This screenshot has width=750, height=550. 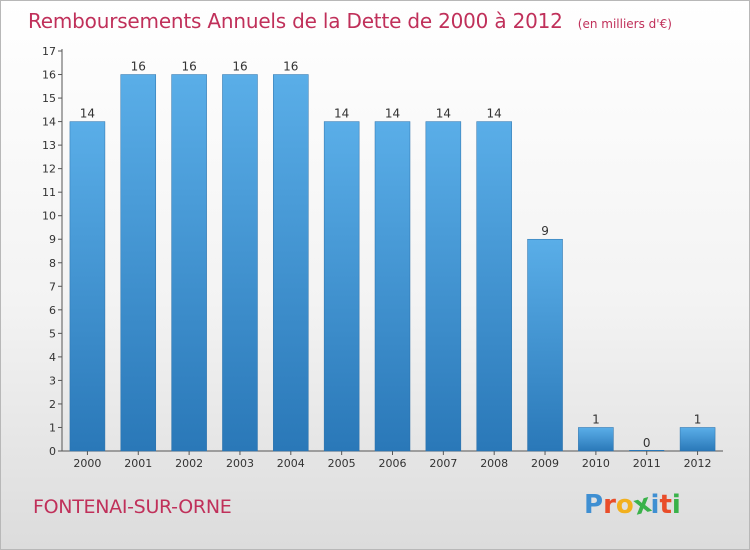 What do you see at coordinates (624, 505) in the screenshot?
I see `brand-letter: o` at bounding box center [624, 505].